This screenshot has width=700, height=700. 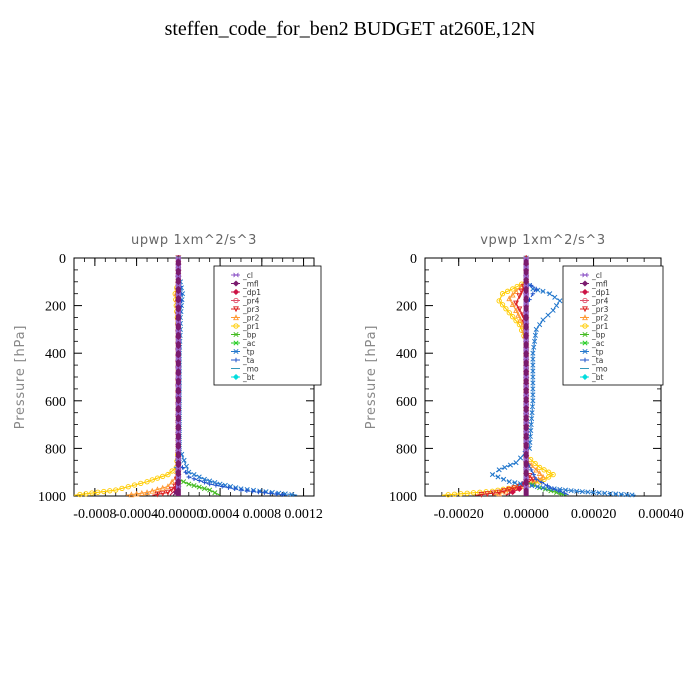 What do you see at coordinates (596, 275) in the screenshot?
I see `legend-label: _cl` at bounding box center [596, 275].